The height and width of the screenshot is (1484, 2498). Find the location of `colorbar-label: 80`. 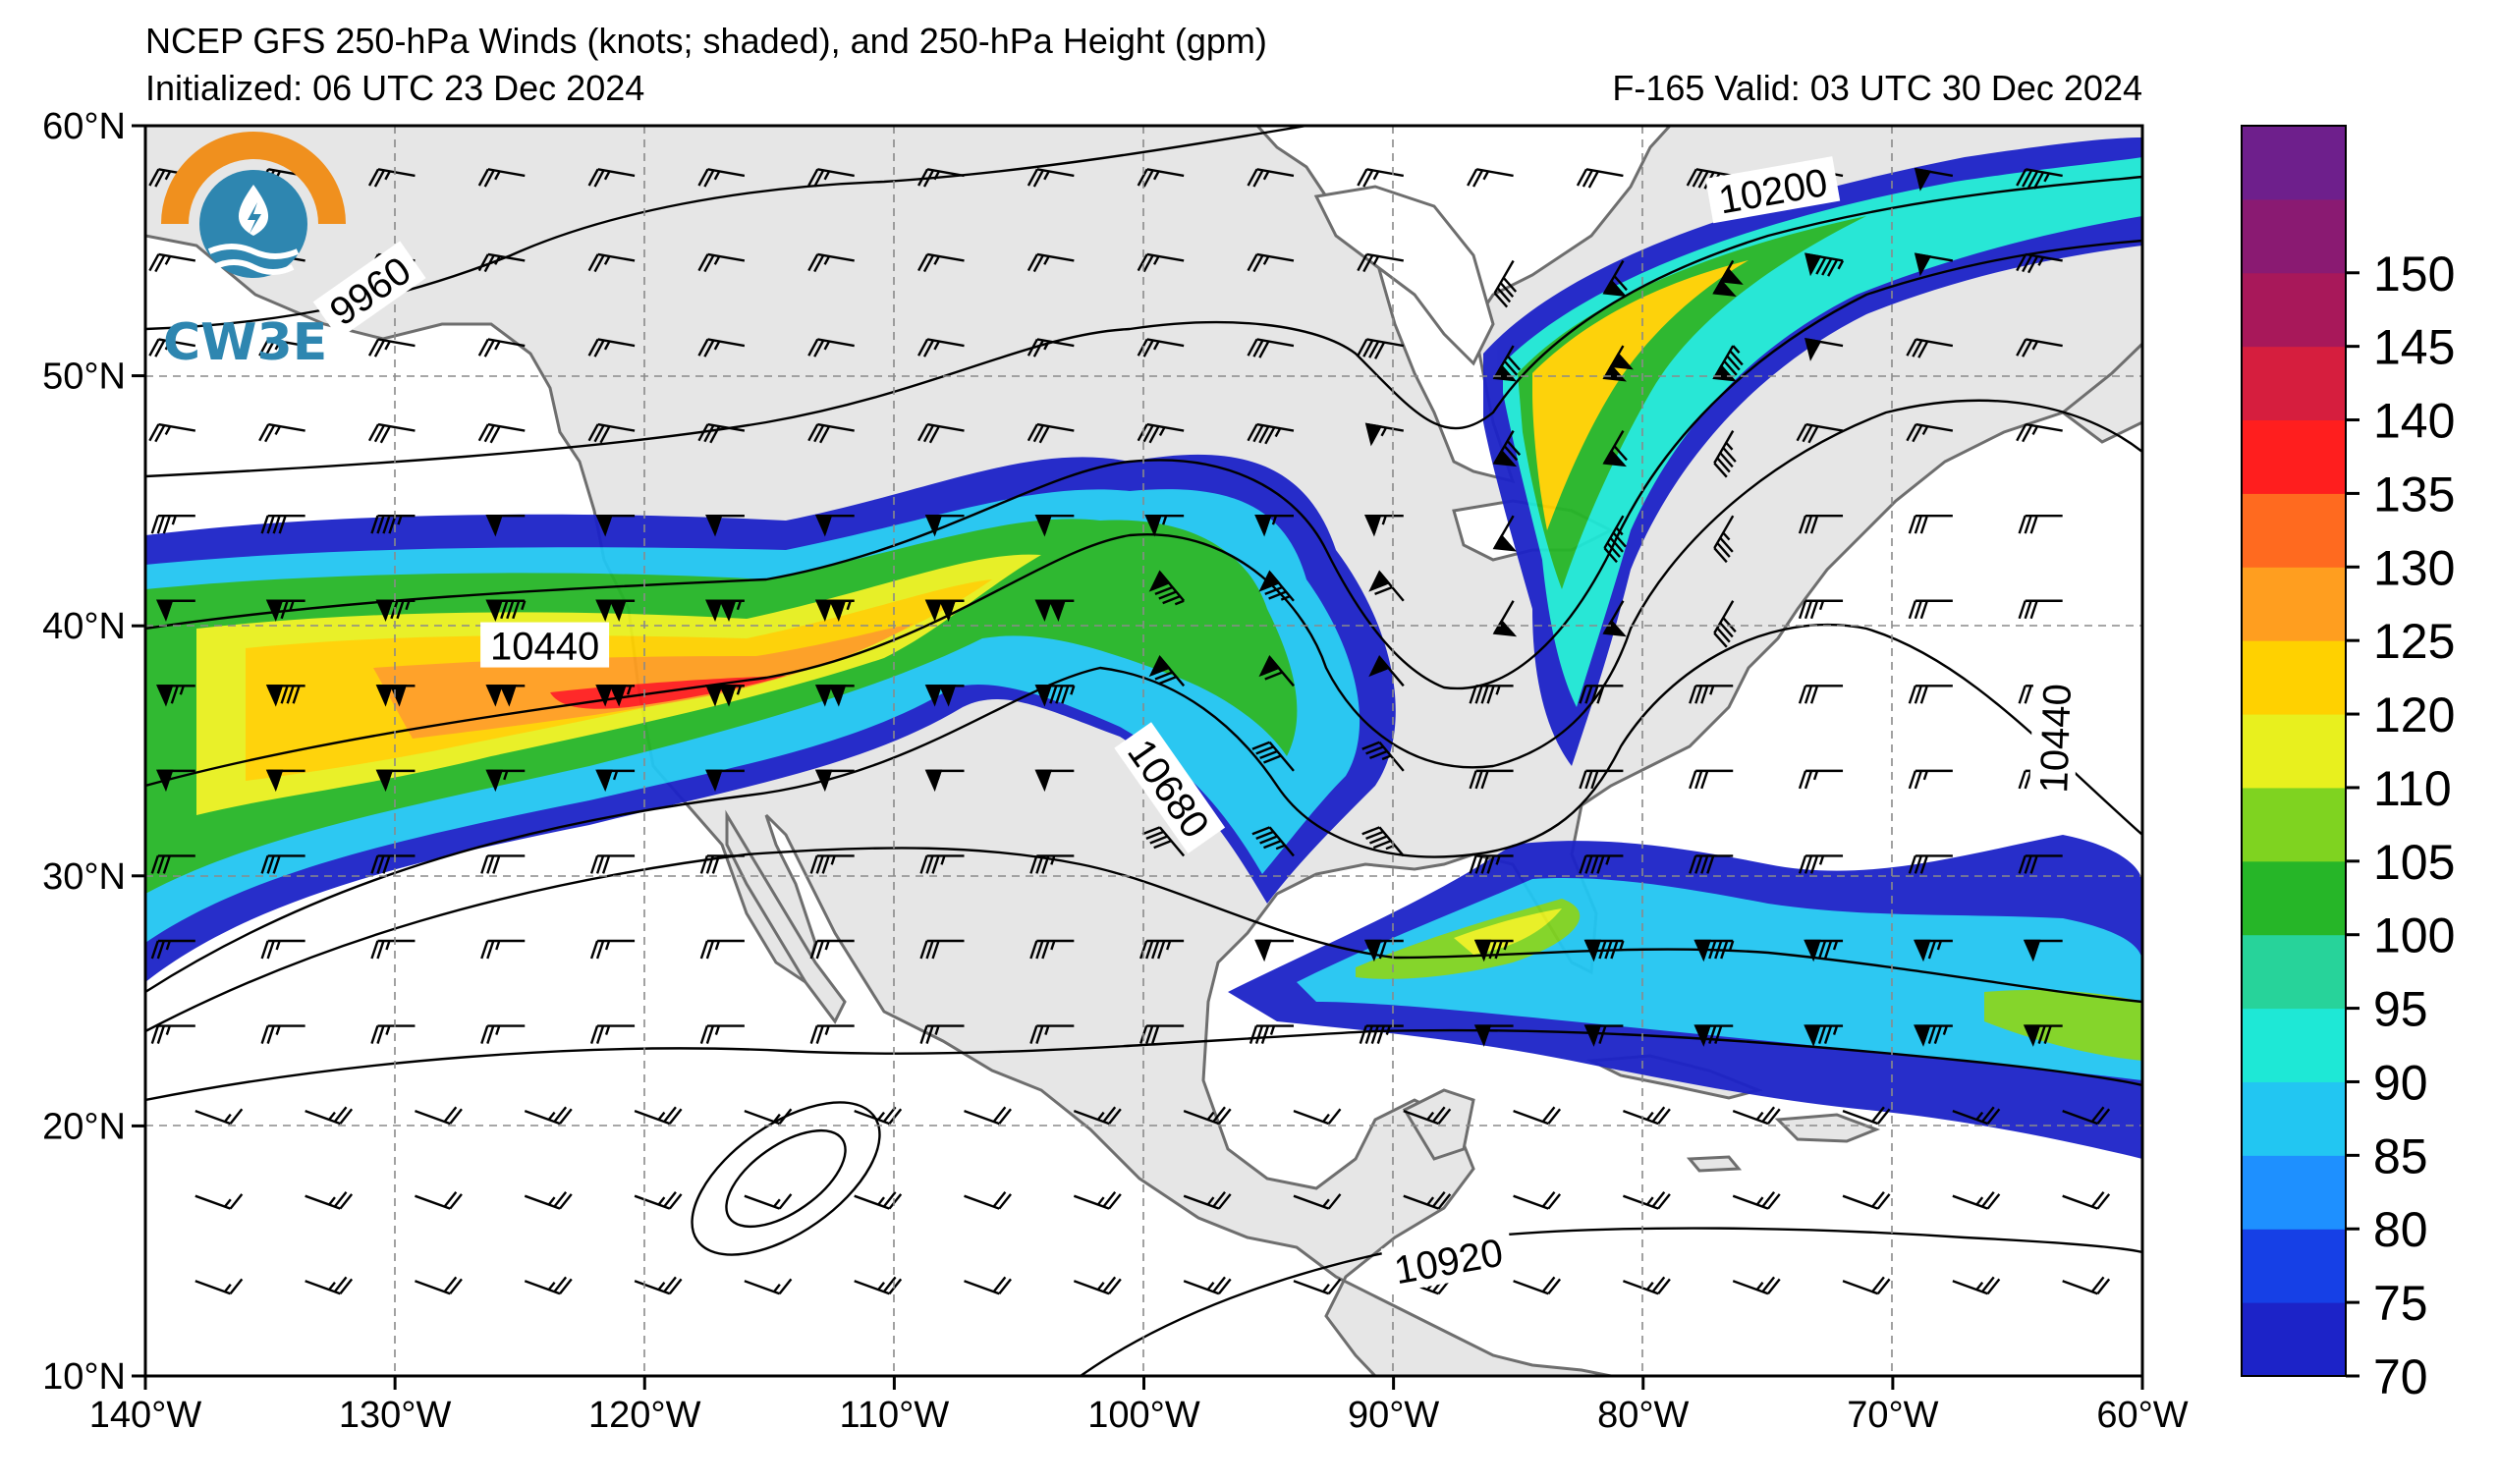

colorbar-label: 80 is located at coordinates (2400, 1229).